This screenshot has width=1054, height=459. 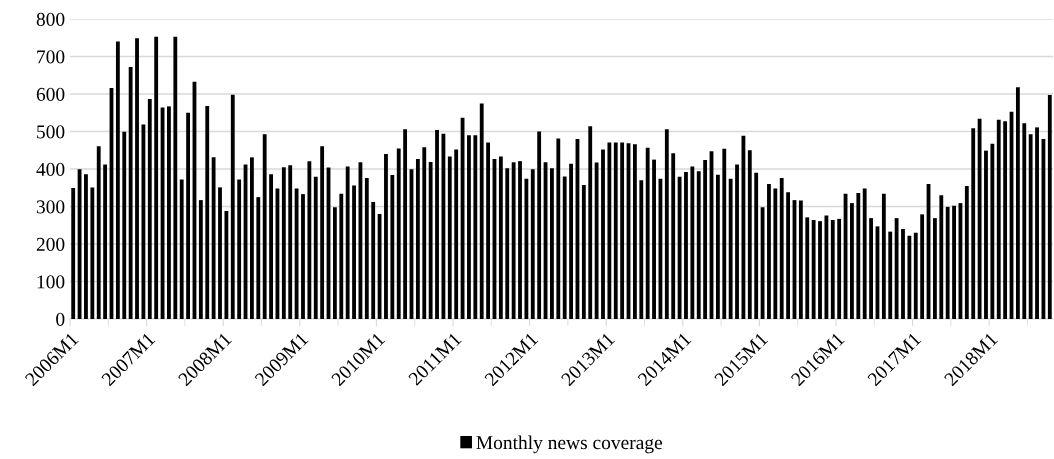 What do you see at coordinates (51, 57) in the screenshot?
I see `y-tick-label: 700` at bounding box center [51, 57].